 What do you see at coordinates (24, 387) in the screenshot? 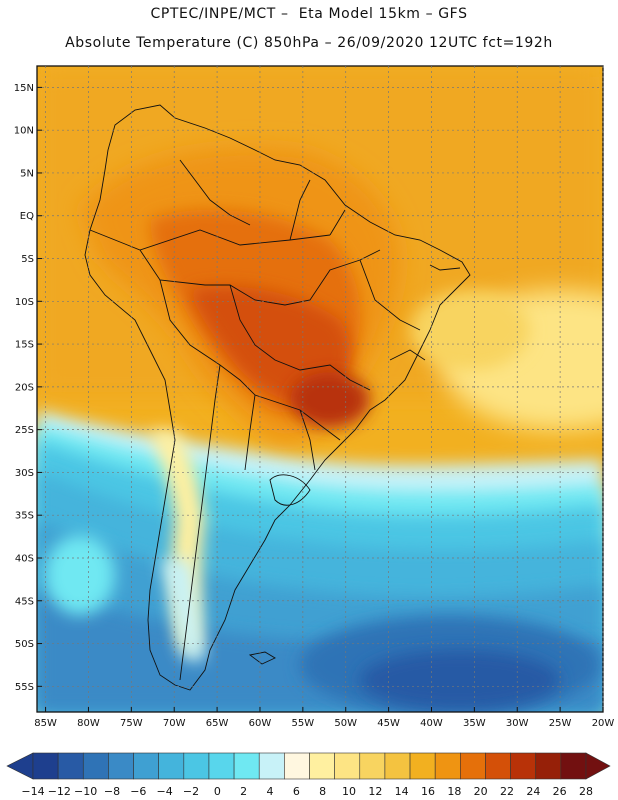
I see `lat-tick-label: 20S` at bounding box center [24, 387].